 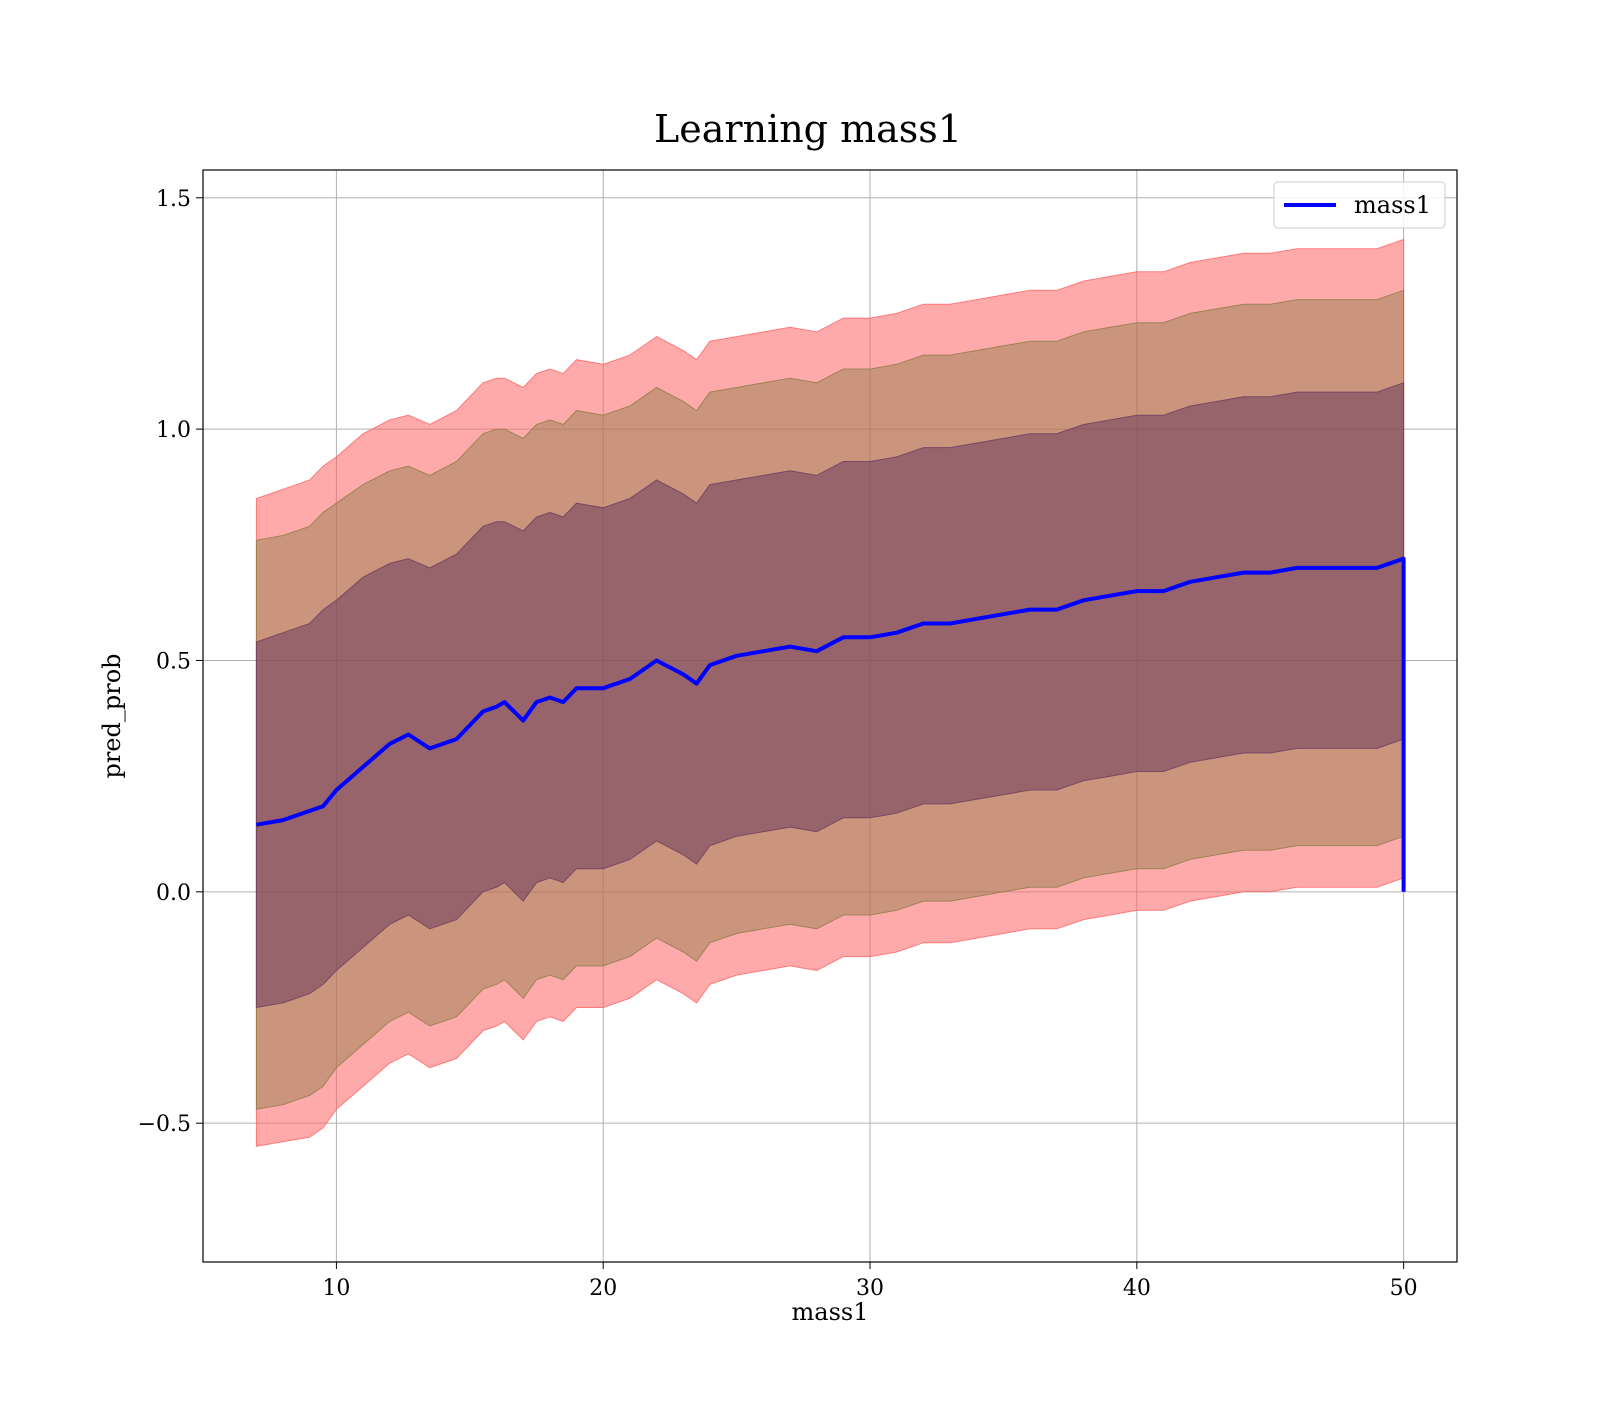 I want to click on y-tick-label: 0.0, so click(x=173, y=893).